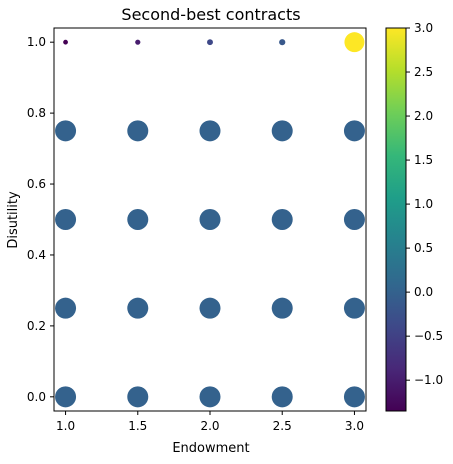  What do you see at coordinates (423, 116) in the screenshot?
I see `colorbar-tick-label: 2.0` at bounding box center [423, 116].